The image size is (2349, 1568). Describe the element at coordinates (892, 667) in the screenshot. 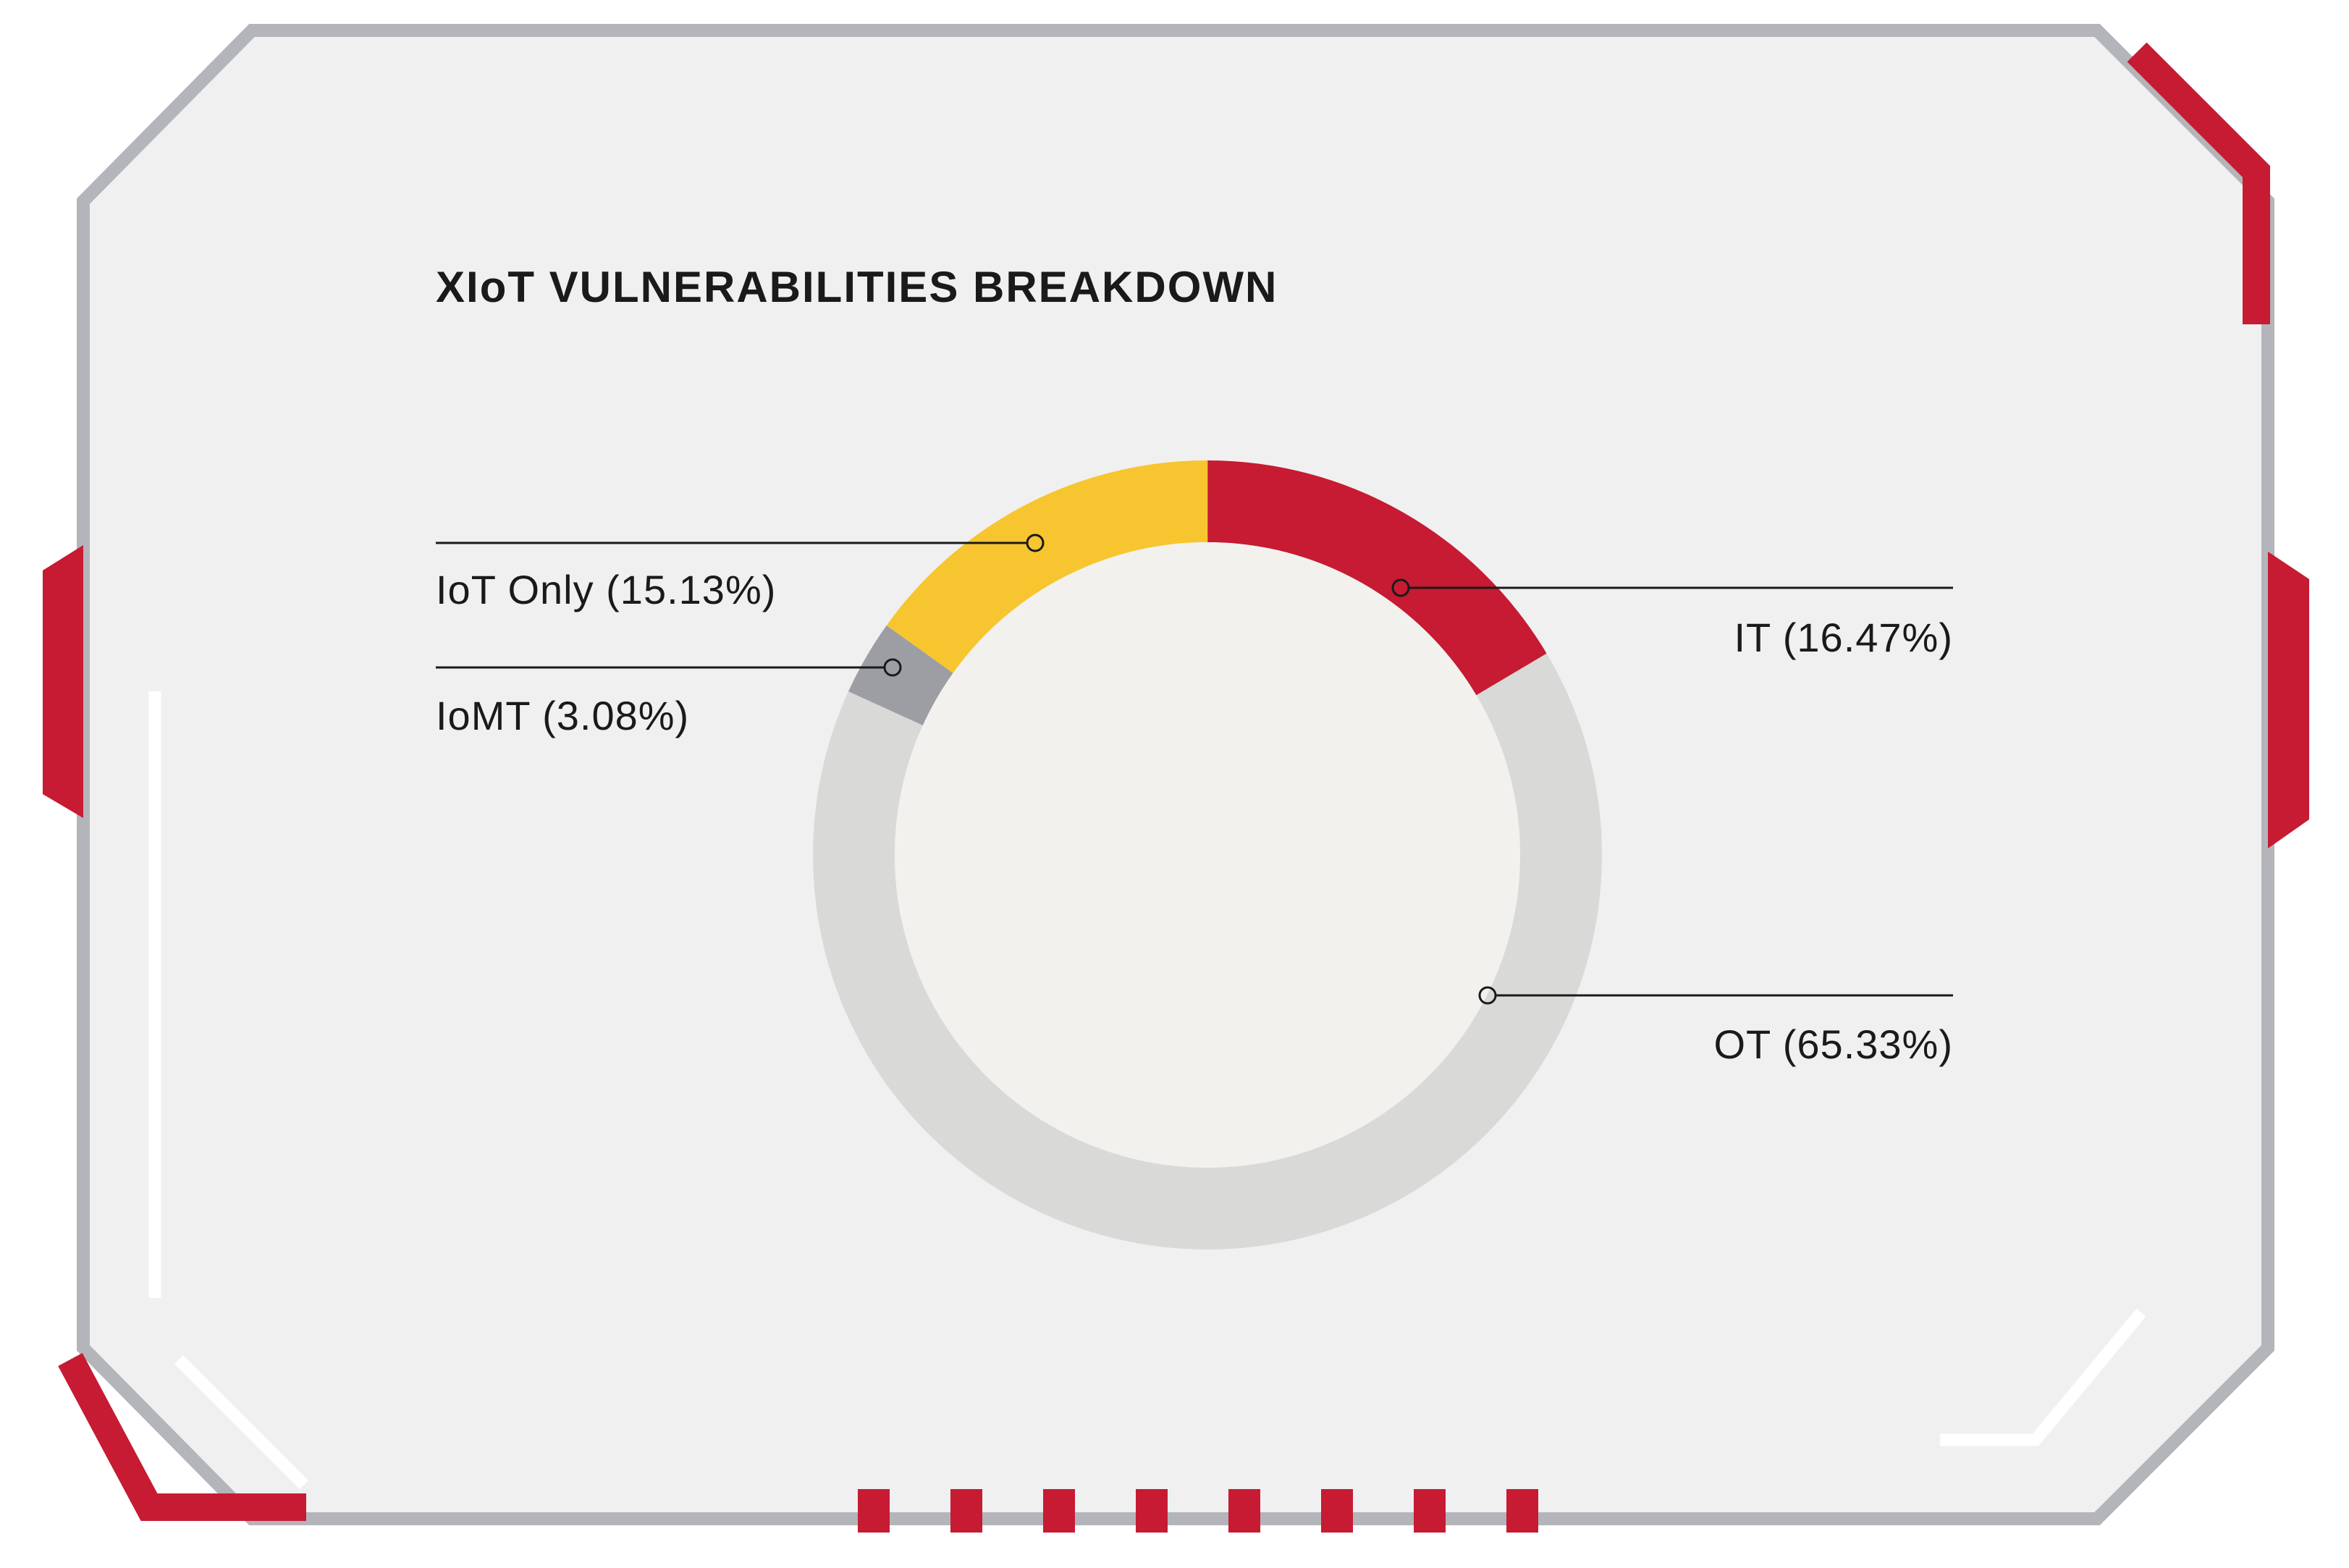

I see `marker-circle-iomt` at that location.